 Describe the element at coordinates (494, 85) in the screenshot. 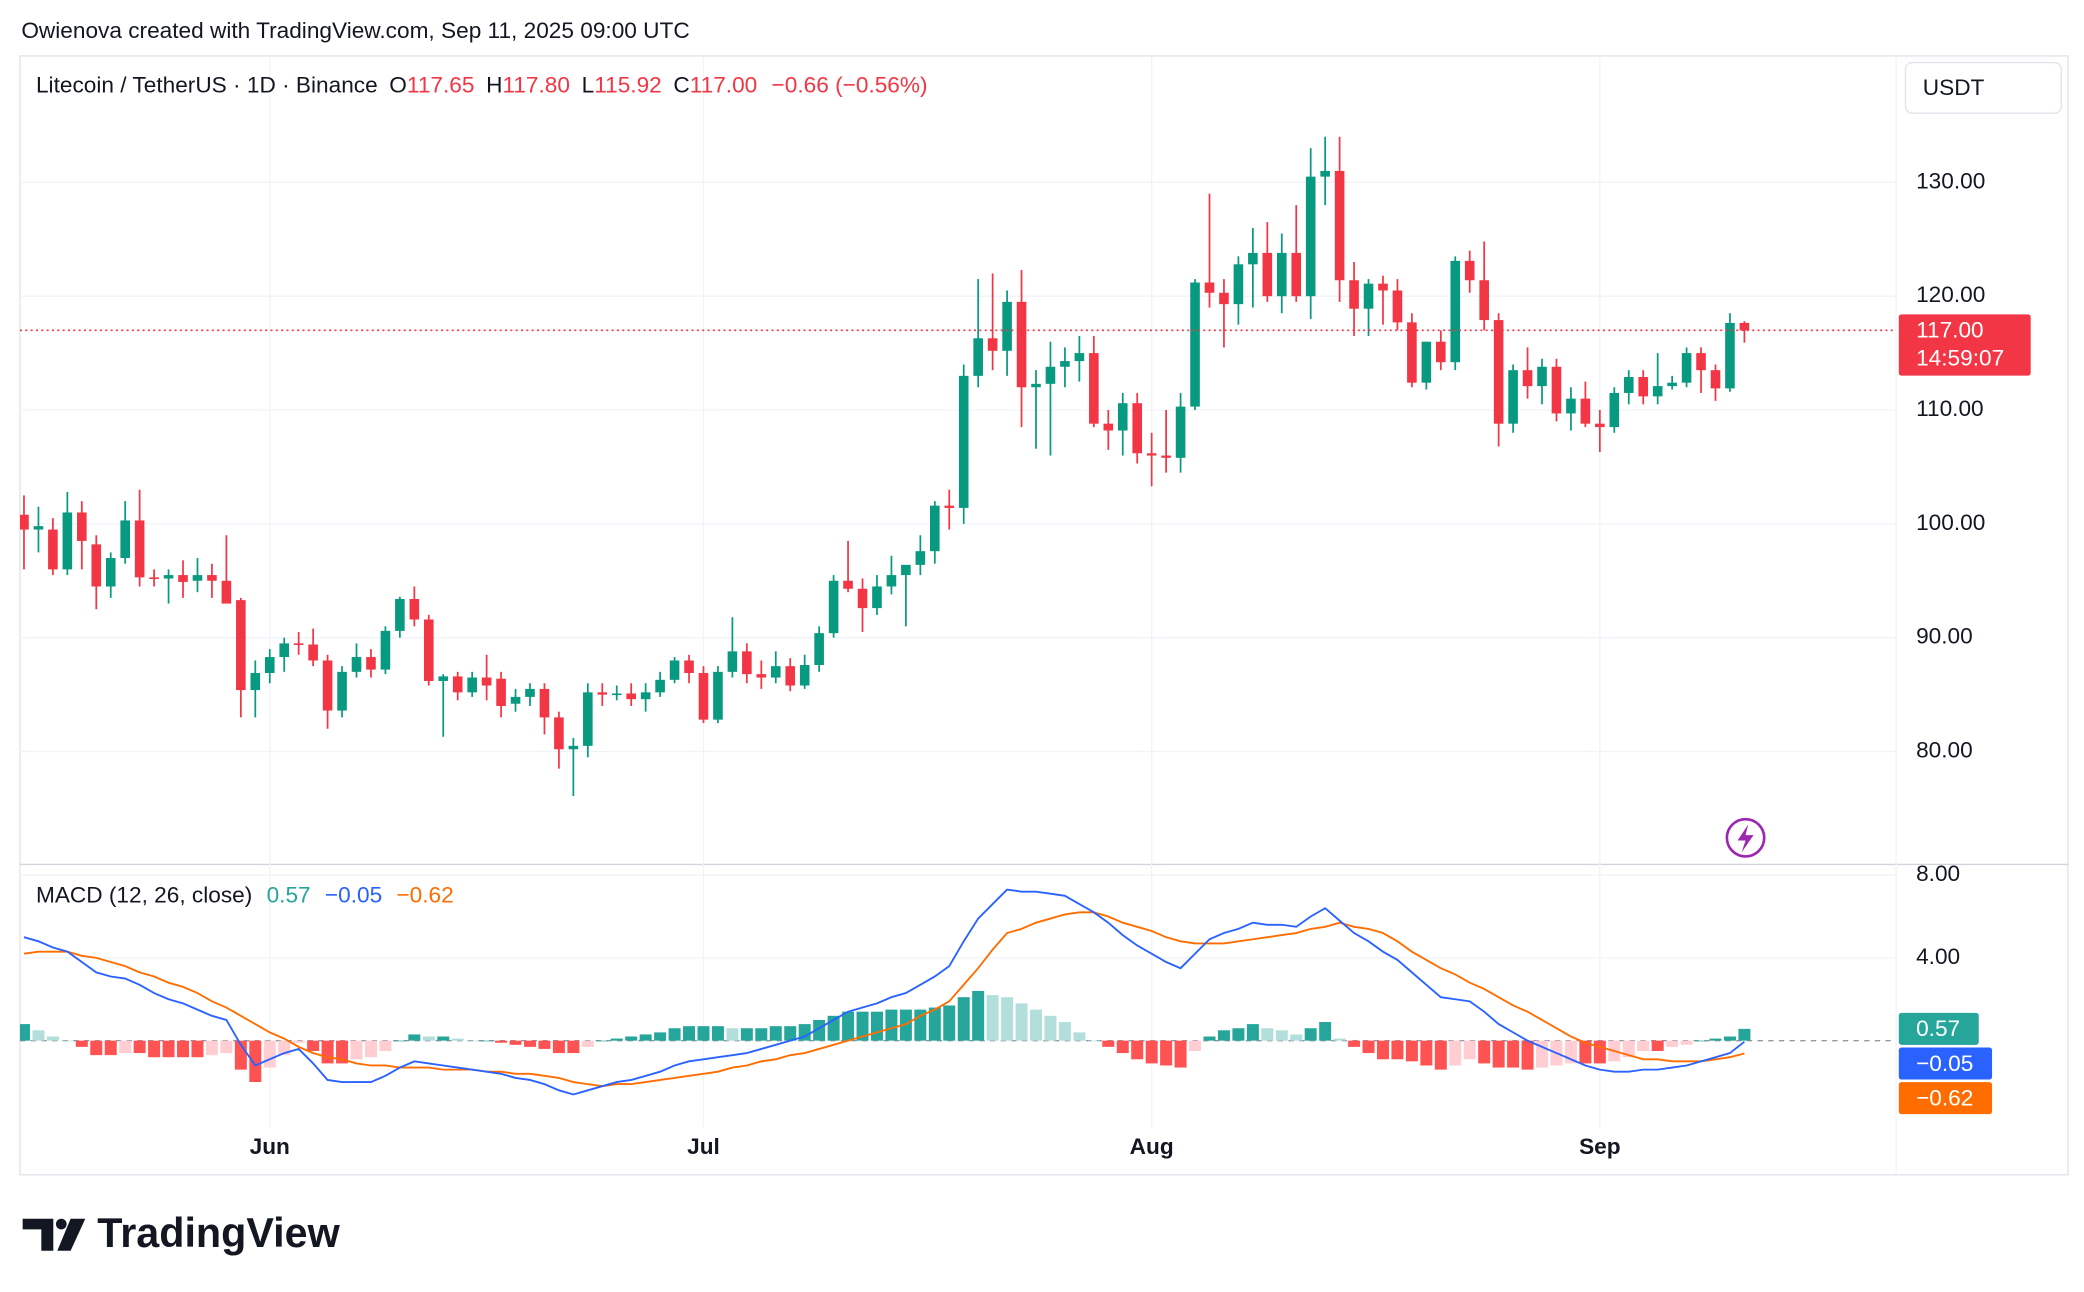

I see `ohlc-label: H` at that location.